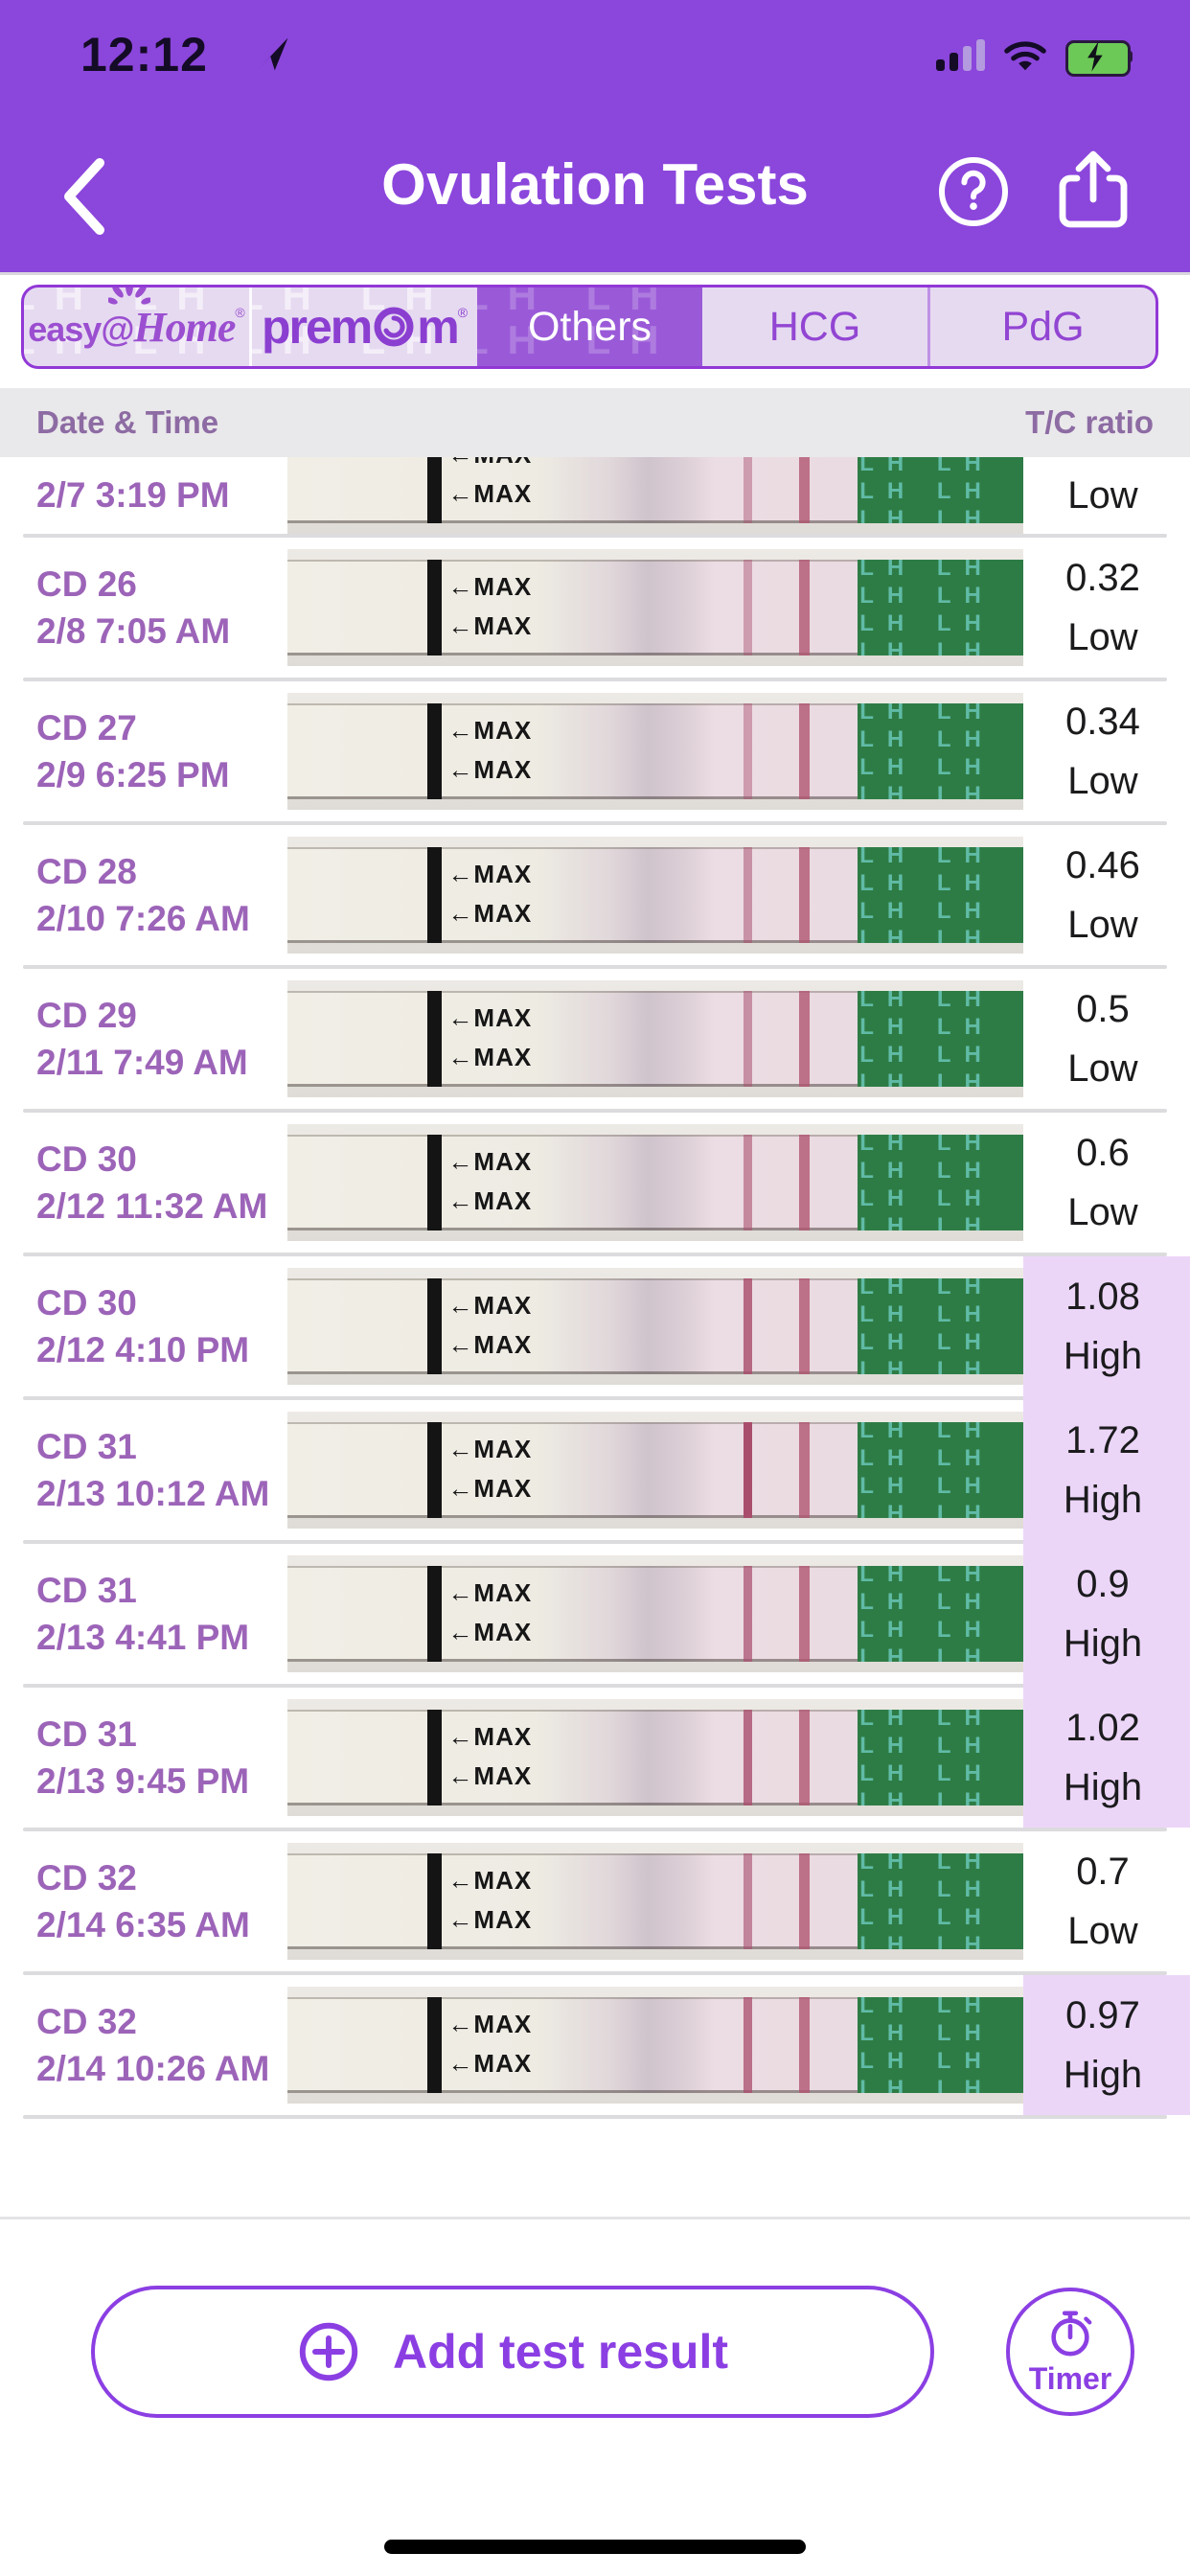 Image resolution: width=1190 pixels, height=2576 pixels. I want to click on datetime-label: 2/13 9:45 PM, so click(143, 1780).